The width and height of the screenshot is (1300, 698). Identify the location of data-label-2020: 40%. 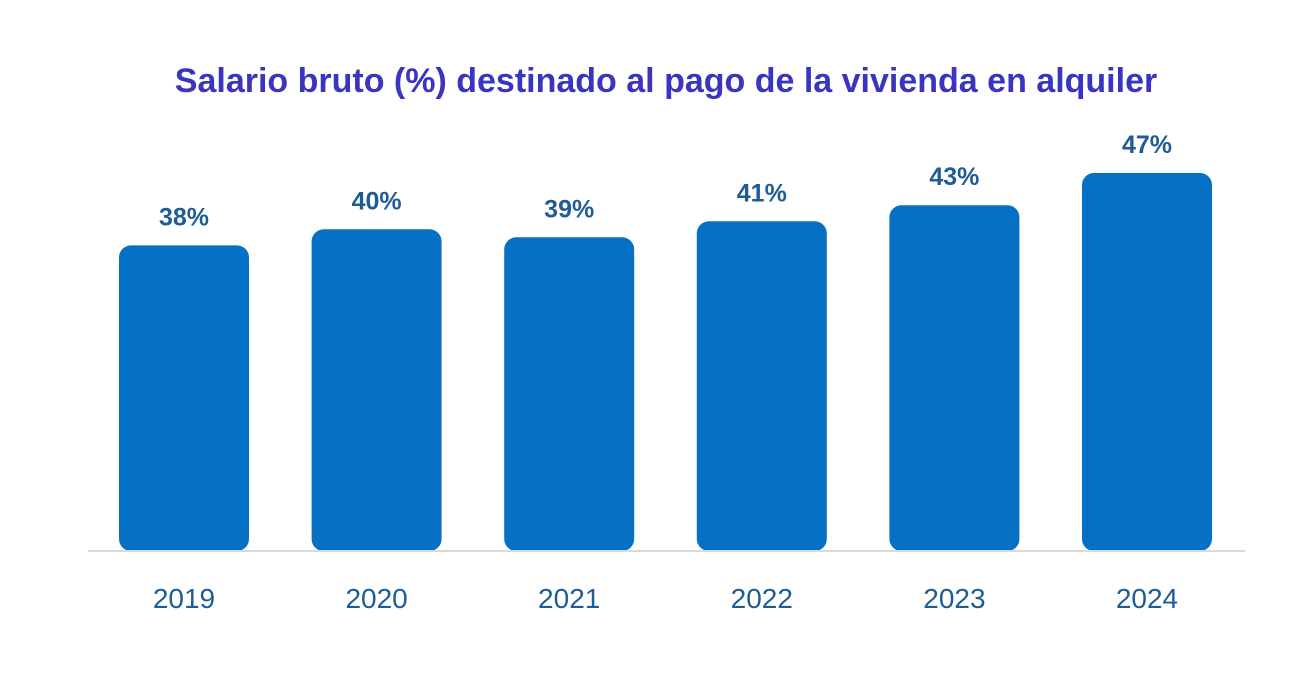
(377, 201).